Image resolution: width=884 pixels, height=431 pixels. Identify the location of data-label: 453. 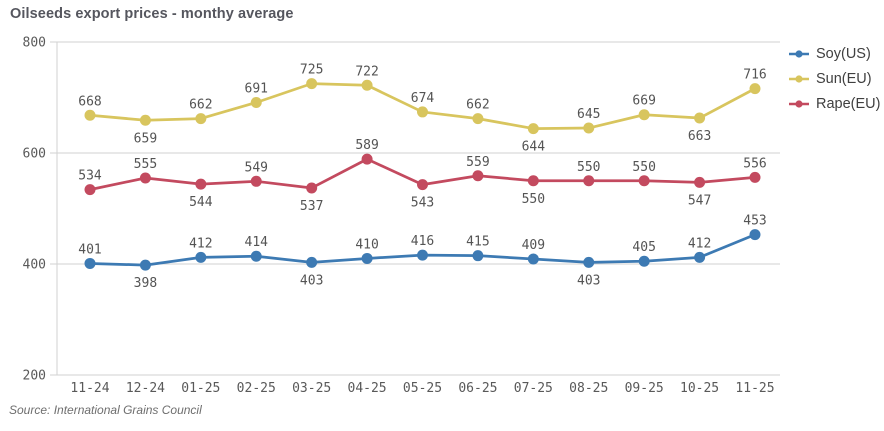
(754, 221).